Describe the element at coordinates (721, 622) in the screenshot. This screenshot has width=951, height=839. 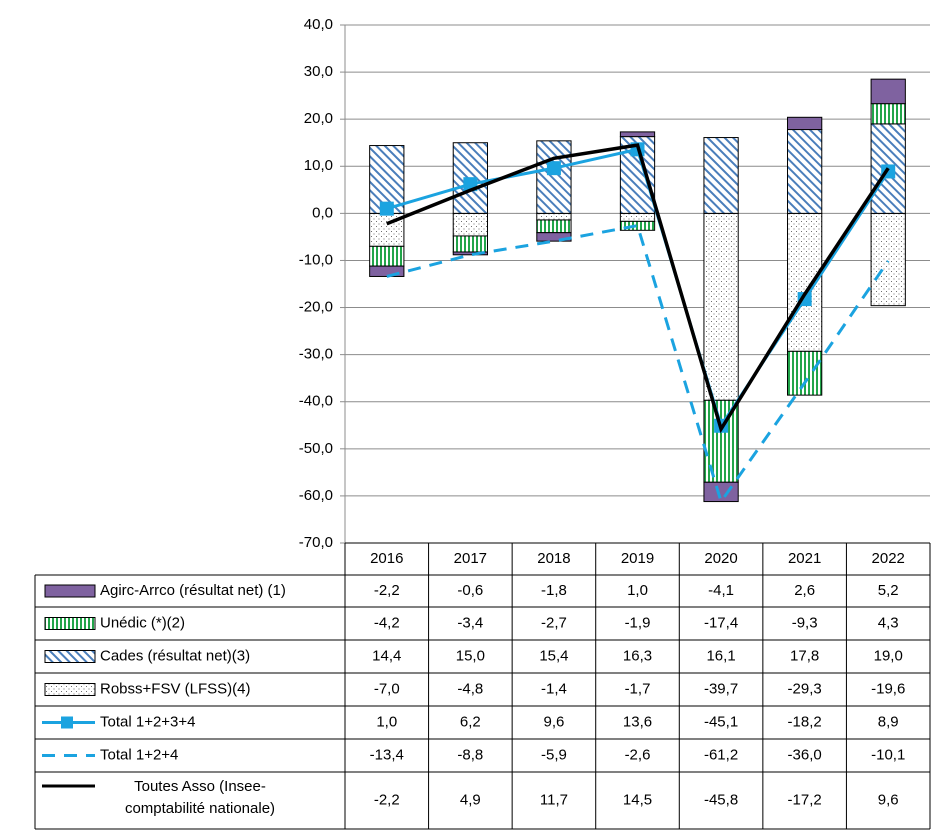
I see `table-value: -17,4` at that location.